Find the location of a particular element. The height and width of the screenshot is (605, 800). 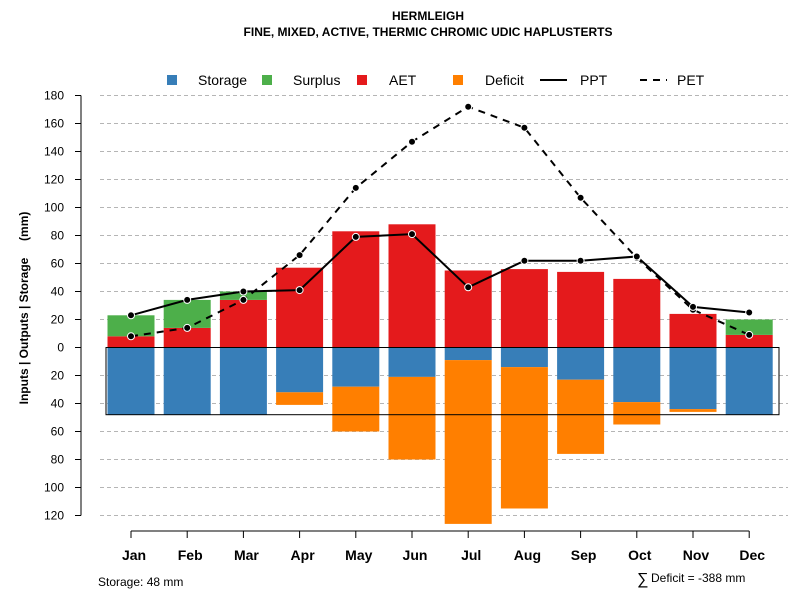

bar-storage-mar is located at coordinates (243, 381).